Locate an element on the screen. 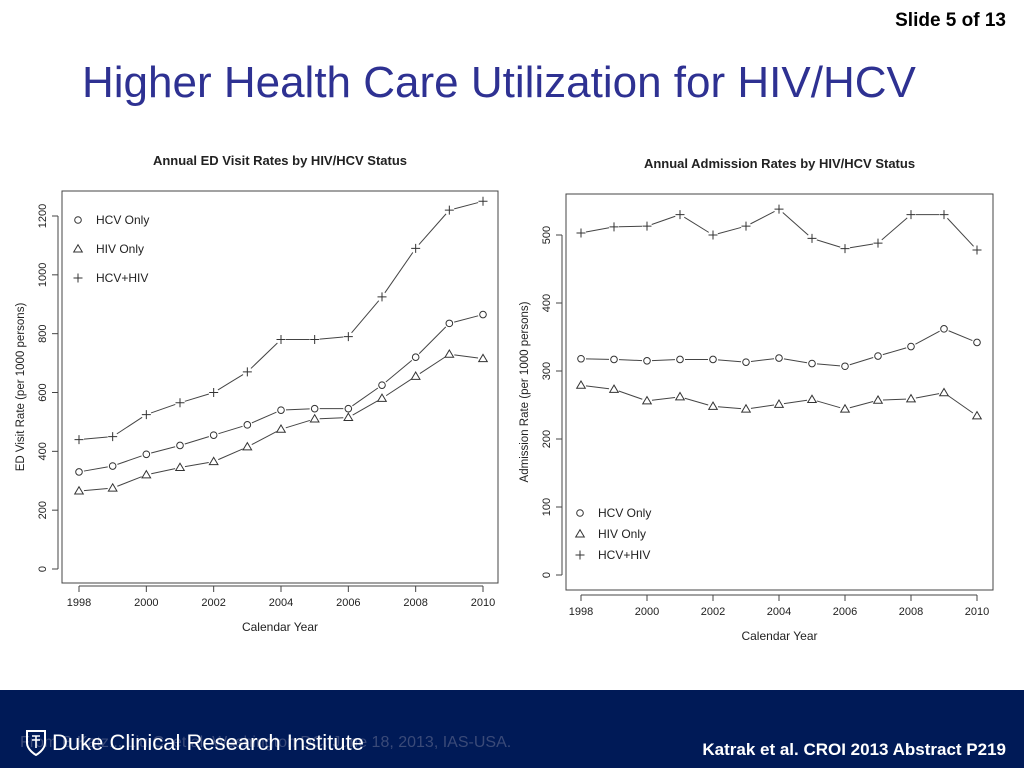  ed-legend-hcv-hiv-marker is located at coordinates (78, 278).